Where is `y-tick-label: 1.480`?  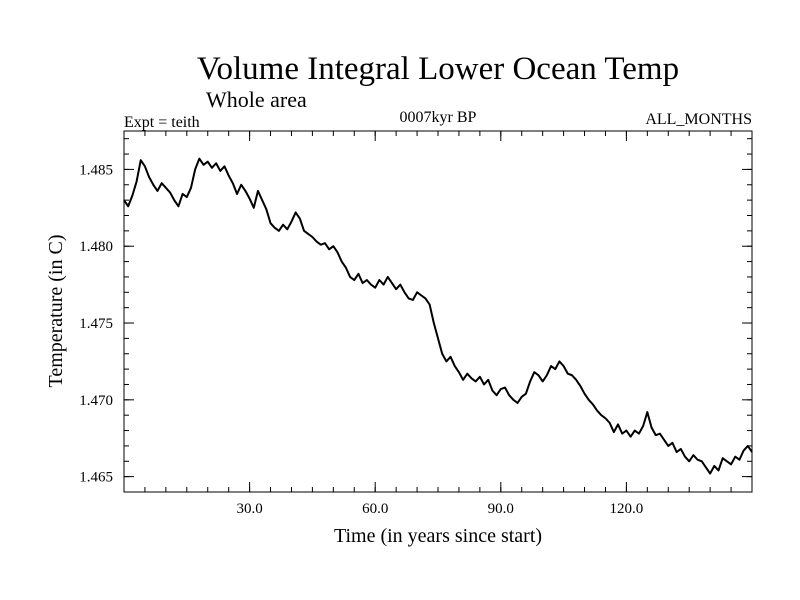
y-tick-label: 1.480 is located at coordinates (96, 247).